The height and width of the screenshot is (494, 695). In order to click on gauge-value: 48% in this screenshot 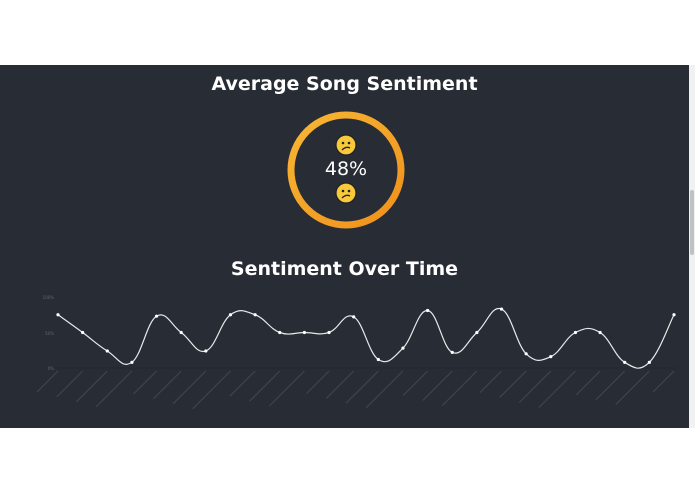, I will do `click(346, 169)`.